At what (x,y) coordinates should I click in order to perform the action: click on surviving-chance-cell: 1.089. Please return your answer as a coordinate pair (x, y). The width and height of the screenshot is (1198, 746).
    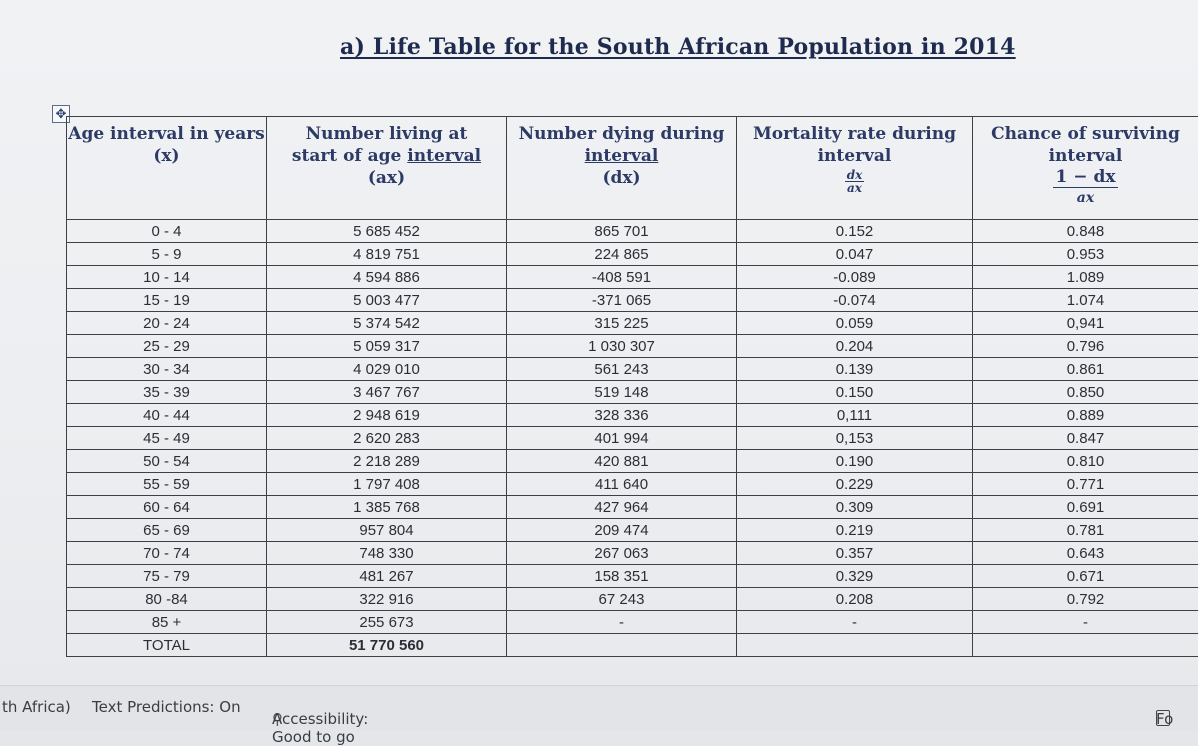
    Looking at the image, I should click on (1085, 277).